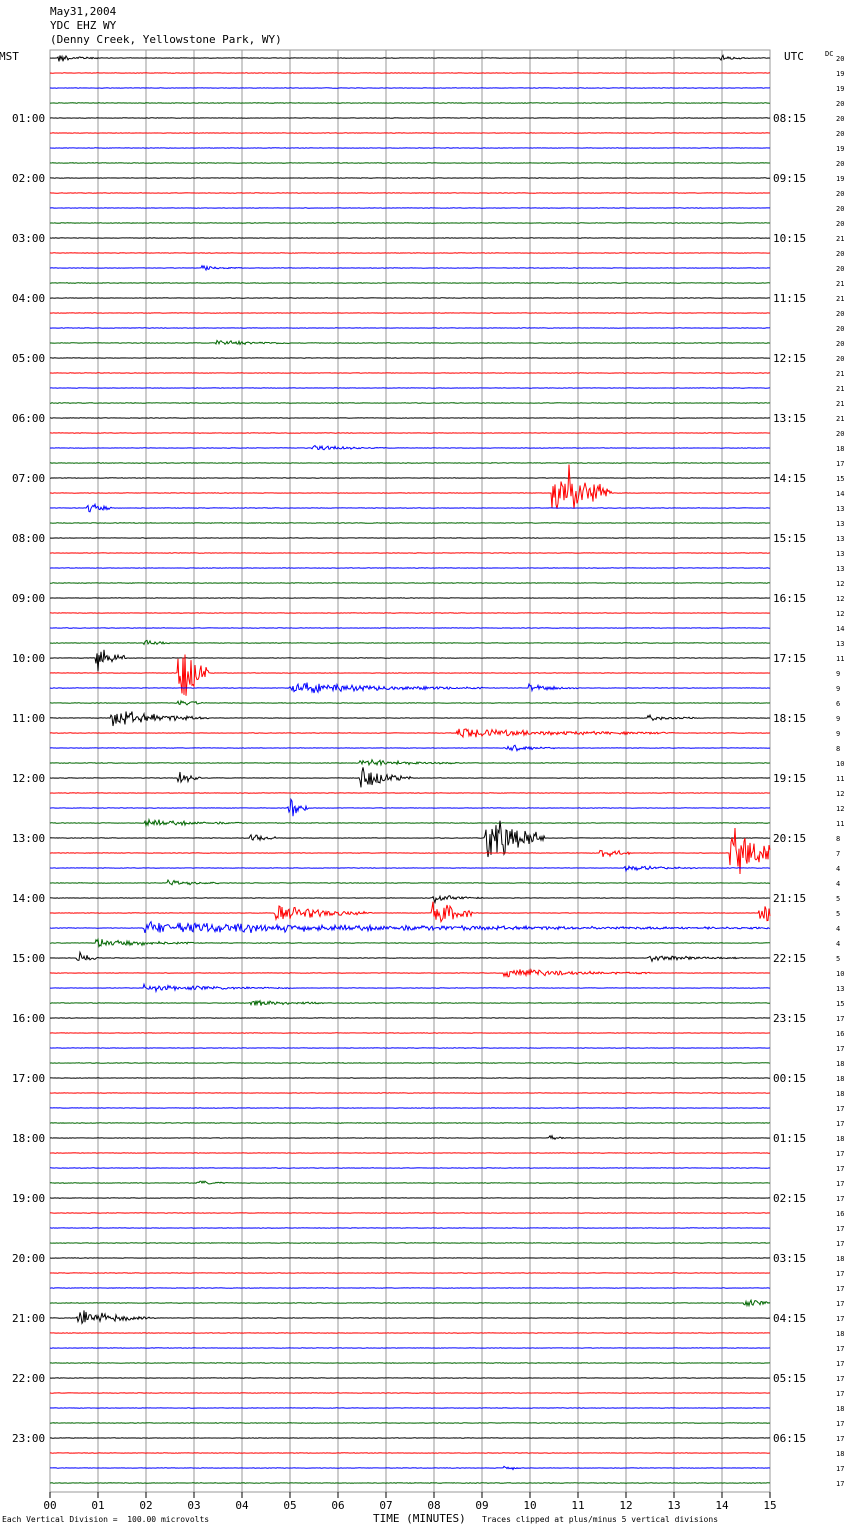  I want to click on right-hour-label: 00:15, so click(789, 1078).